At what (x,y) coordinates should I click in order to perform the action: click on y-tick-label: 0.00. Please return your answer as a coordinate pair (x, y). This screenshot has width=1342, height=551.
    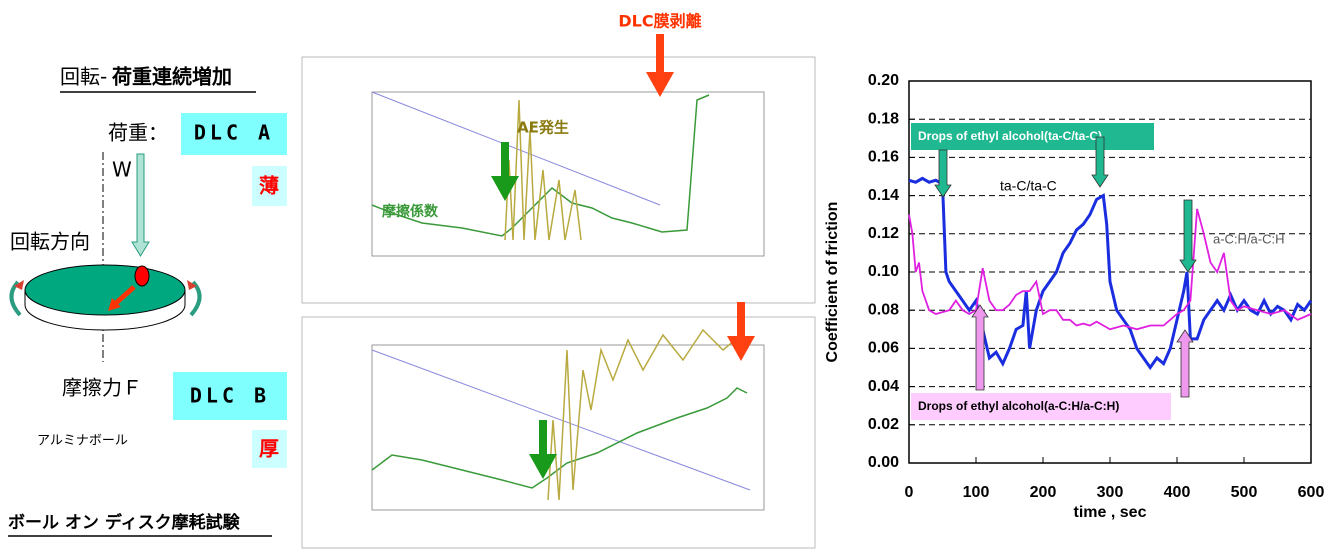
    Looking at the image, I should click on (883, 462).